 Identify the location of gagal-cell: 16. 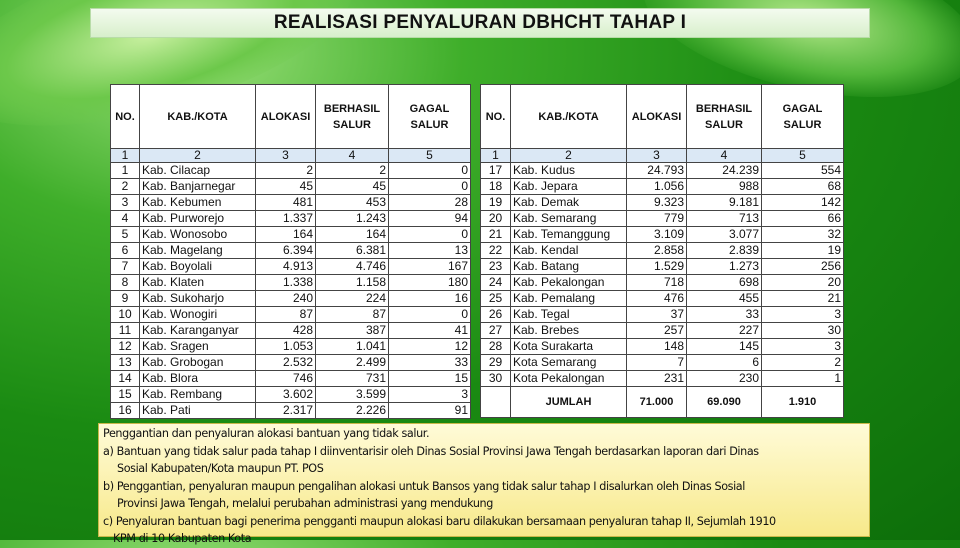
(429, 298).